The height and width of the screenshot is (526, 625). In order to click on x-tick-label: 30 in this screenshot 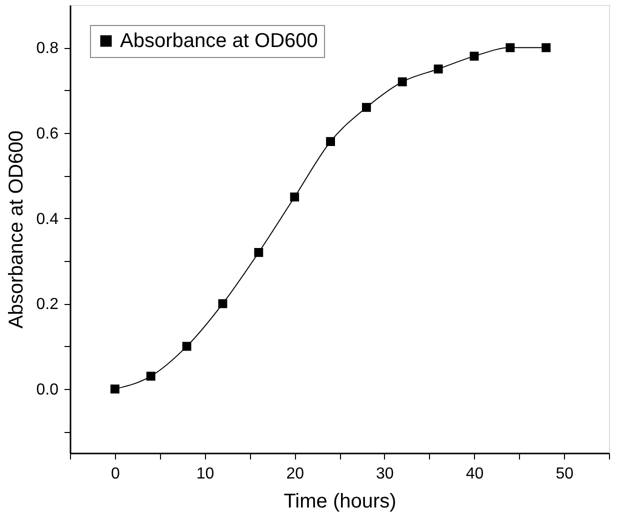, I will do `click(385, 474)`.